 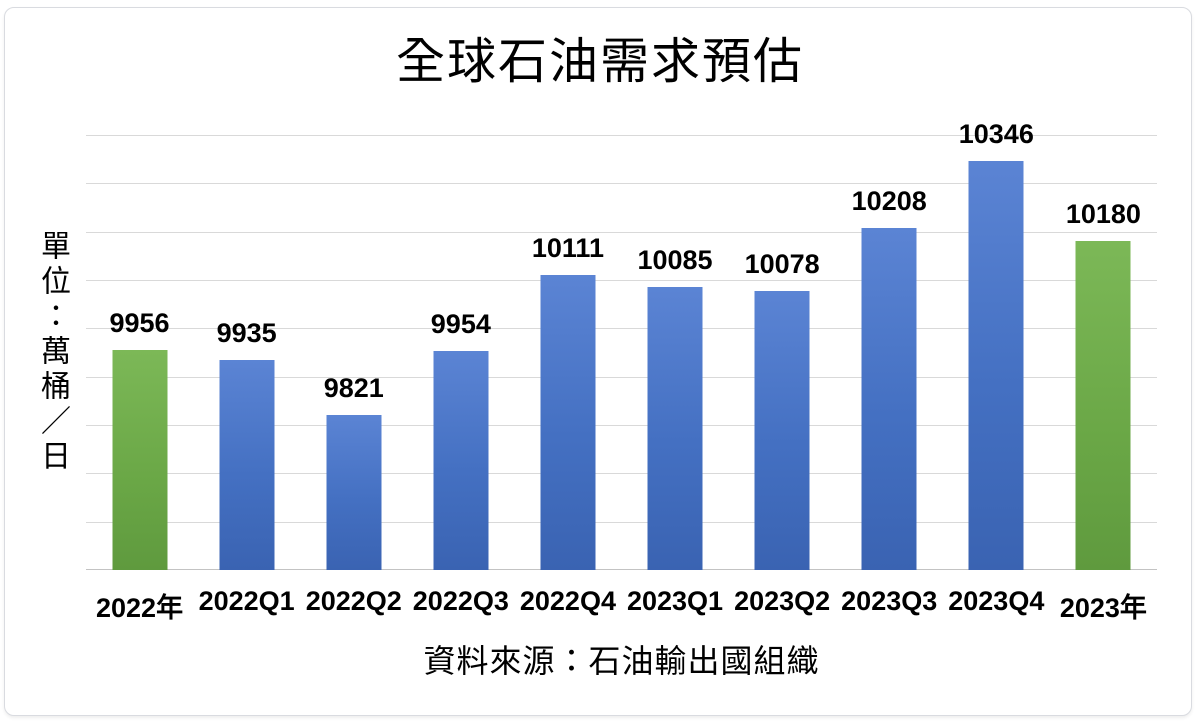 I want to click on category-label: 2023年, so click(x=1103, y=608).